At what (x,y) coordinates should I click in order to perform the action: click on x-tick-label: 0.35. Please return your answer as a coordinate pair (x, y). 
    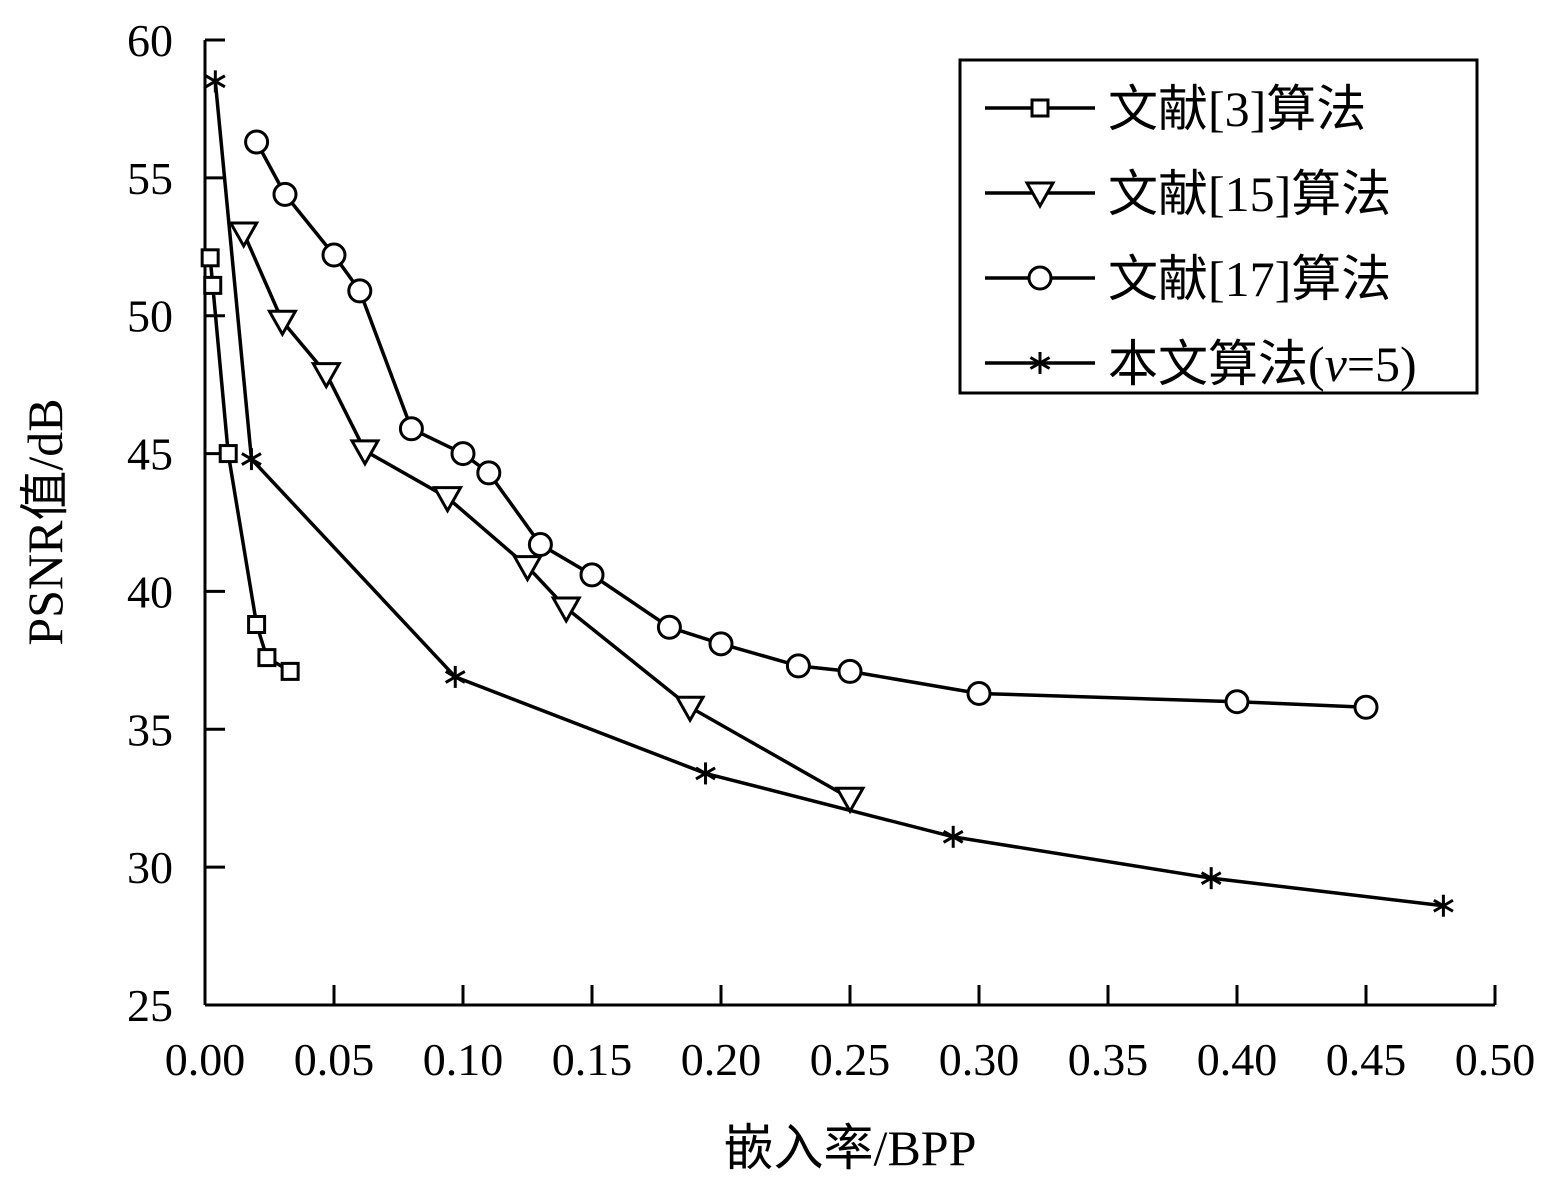
    Looking at the image, I should click on (1108, 1059).